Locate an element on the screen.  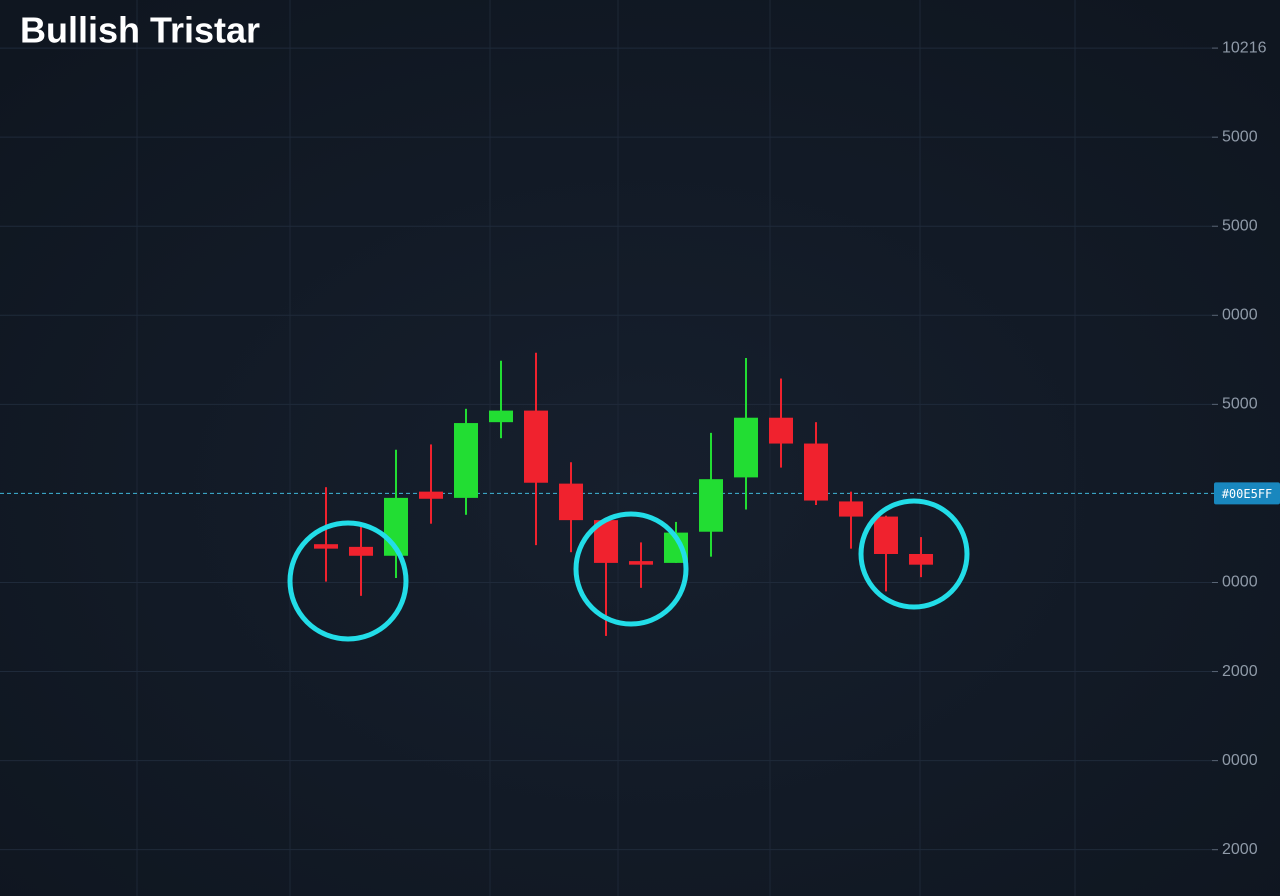
chart-title: Bullish Tristar is located at coordinates (140, 30).